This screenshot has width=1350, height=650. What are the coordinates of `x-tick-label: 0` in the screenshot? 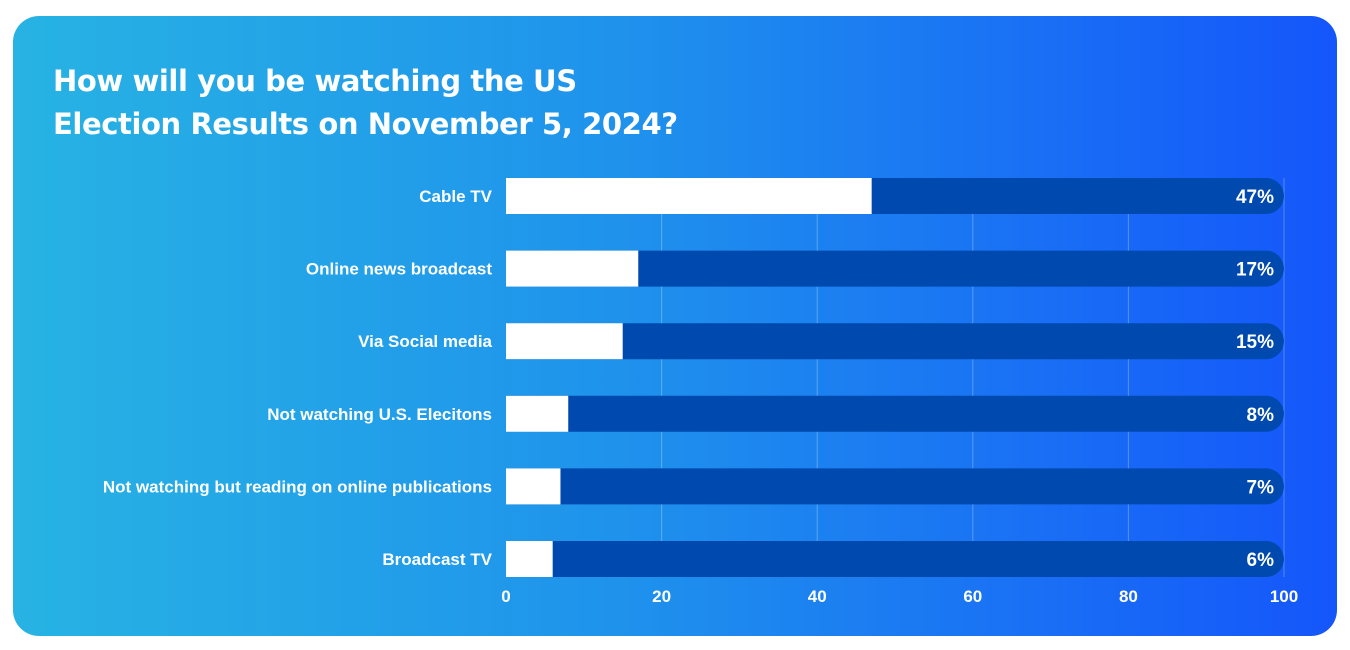 It's located at (505, 596).